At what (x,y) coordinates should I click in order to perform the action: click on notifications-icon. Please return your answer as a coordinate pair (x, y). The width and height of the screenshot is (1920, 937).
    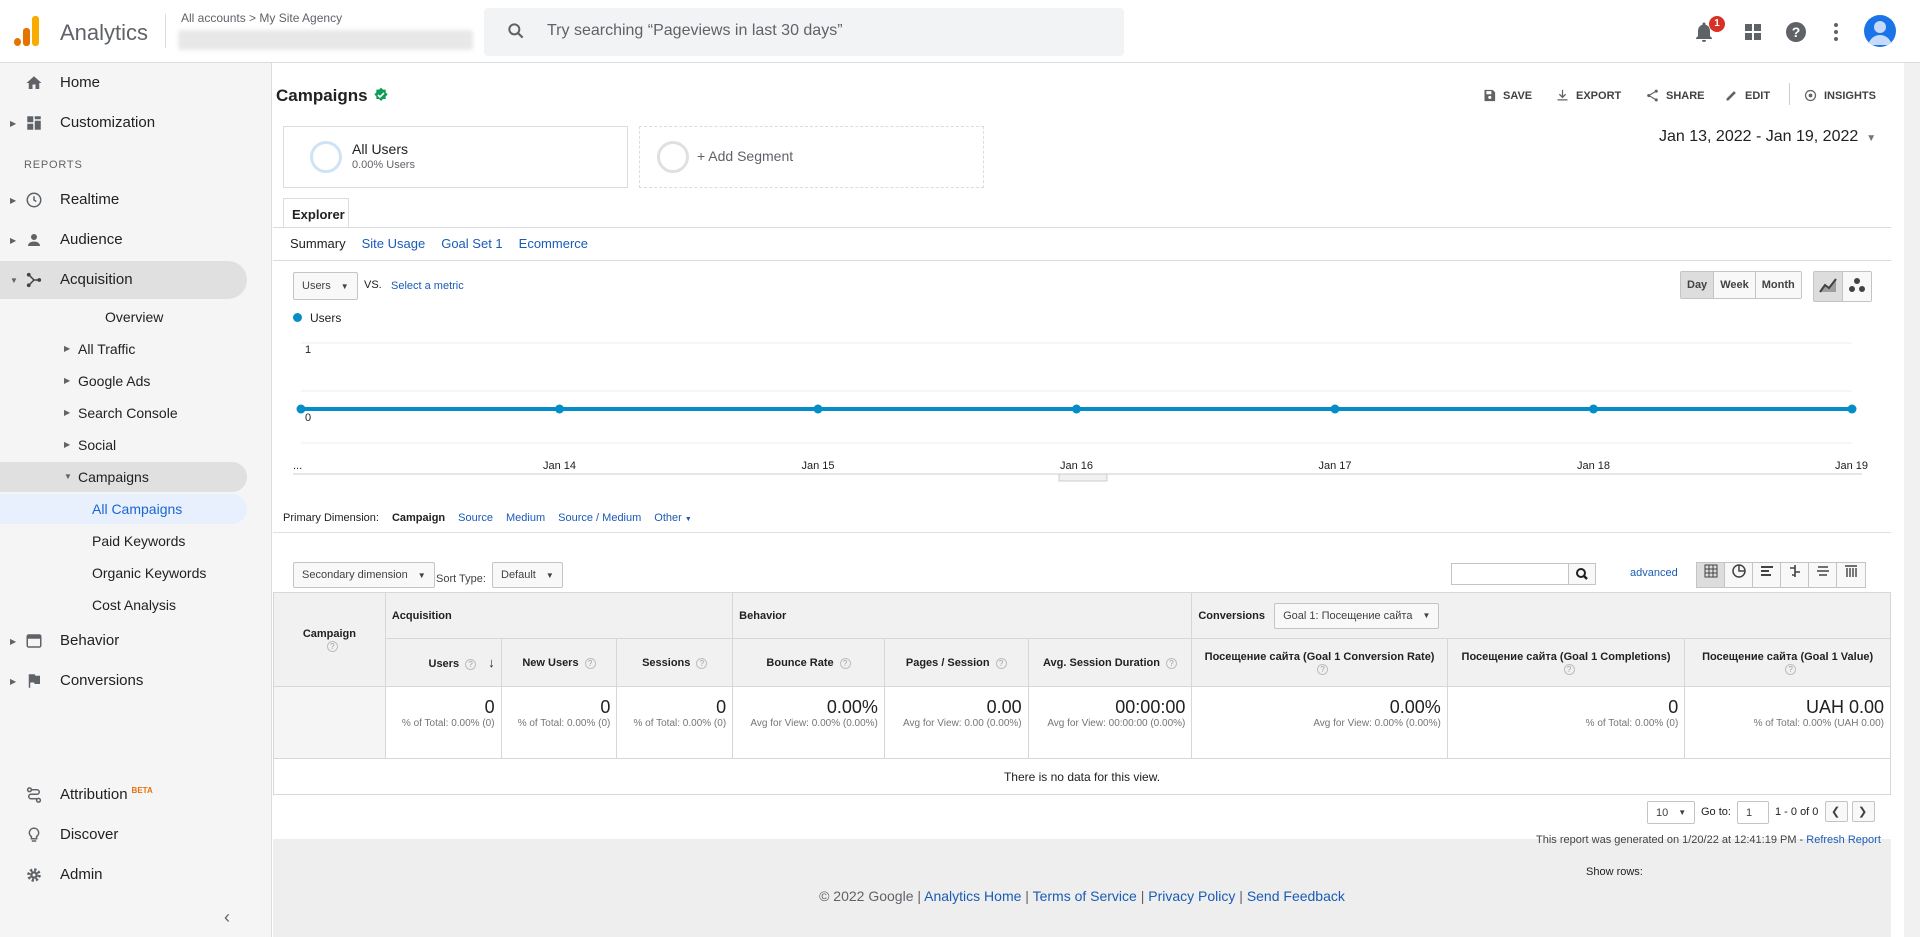
    Looking at the image, I should click on (1704, 32).